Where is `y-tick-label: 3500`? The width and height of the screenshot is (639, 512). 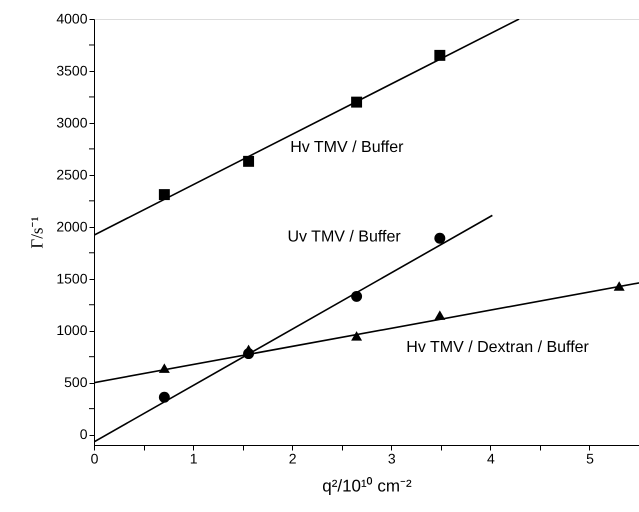 y-tick-label: 3500 is located at coordinates (72, 70).